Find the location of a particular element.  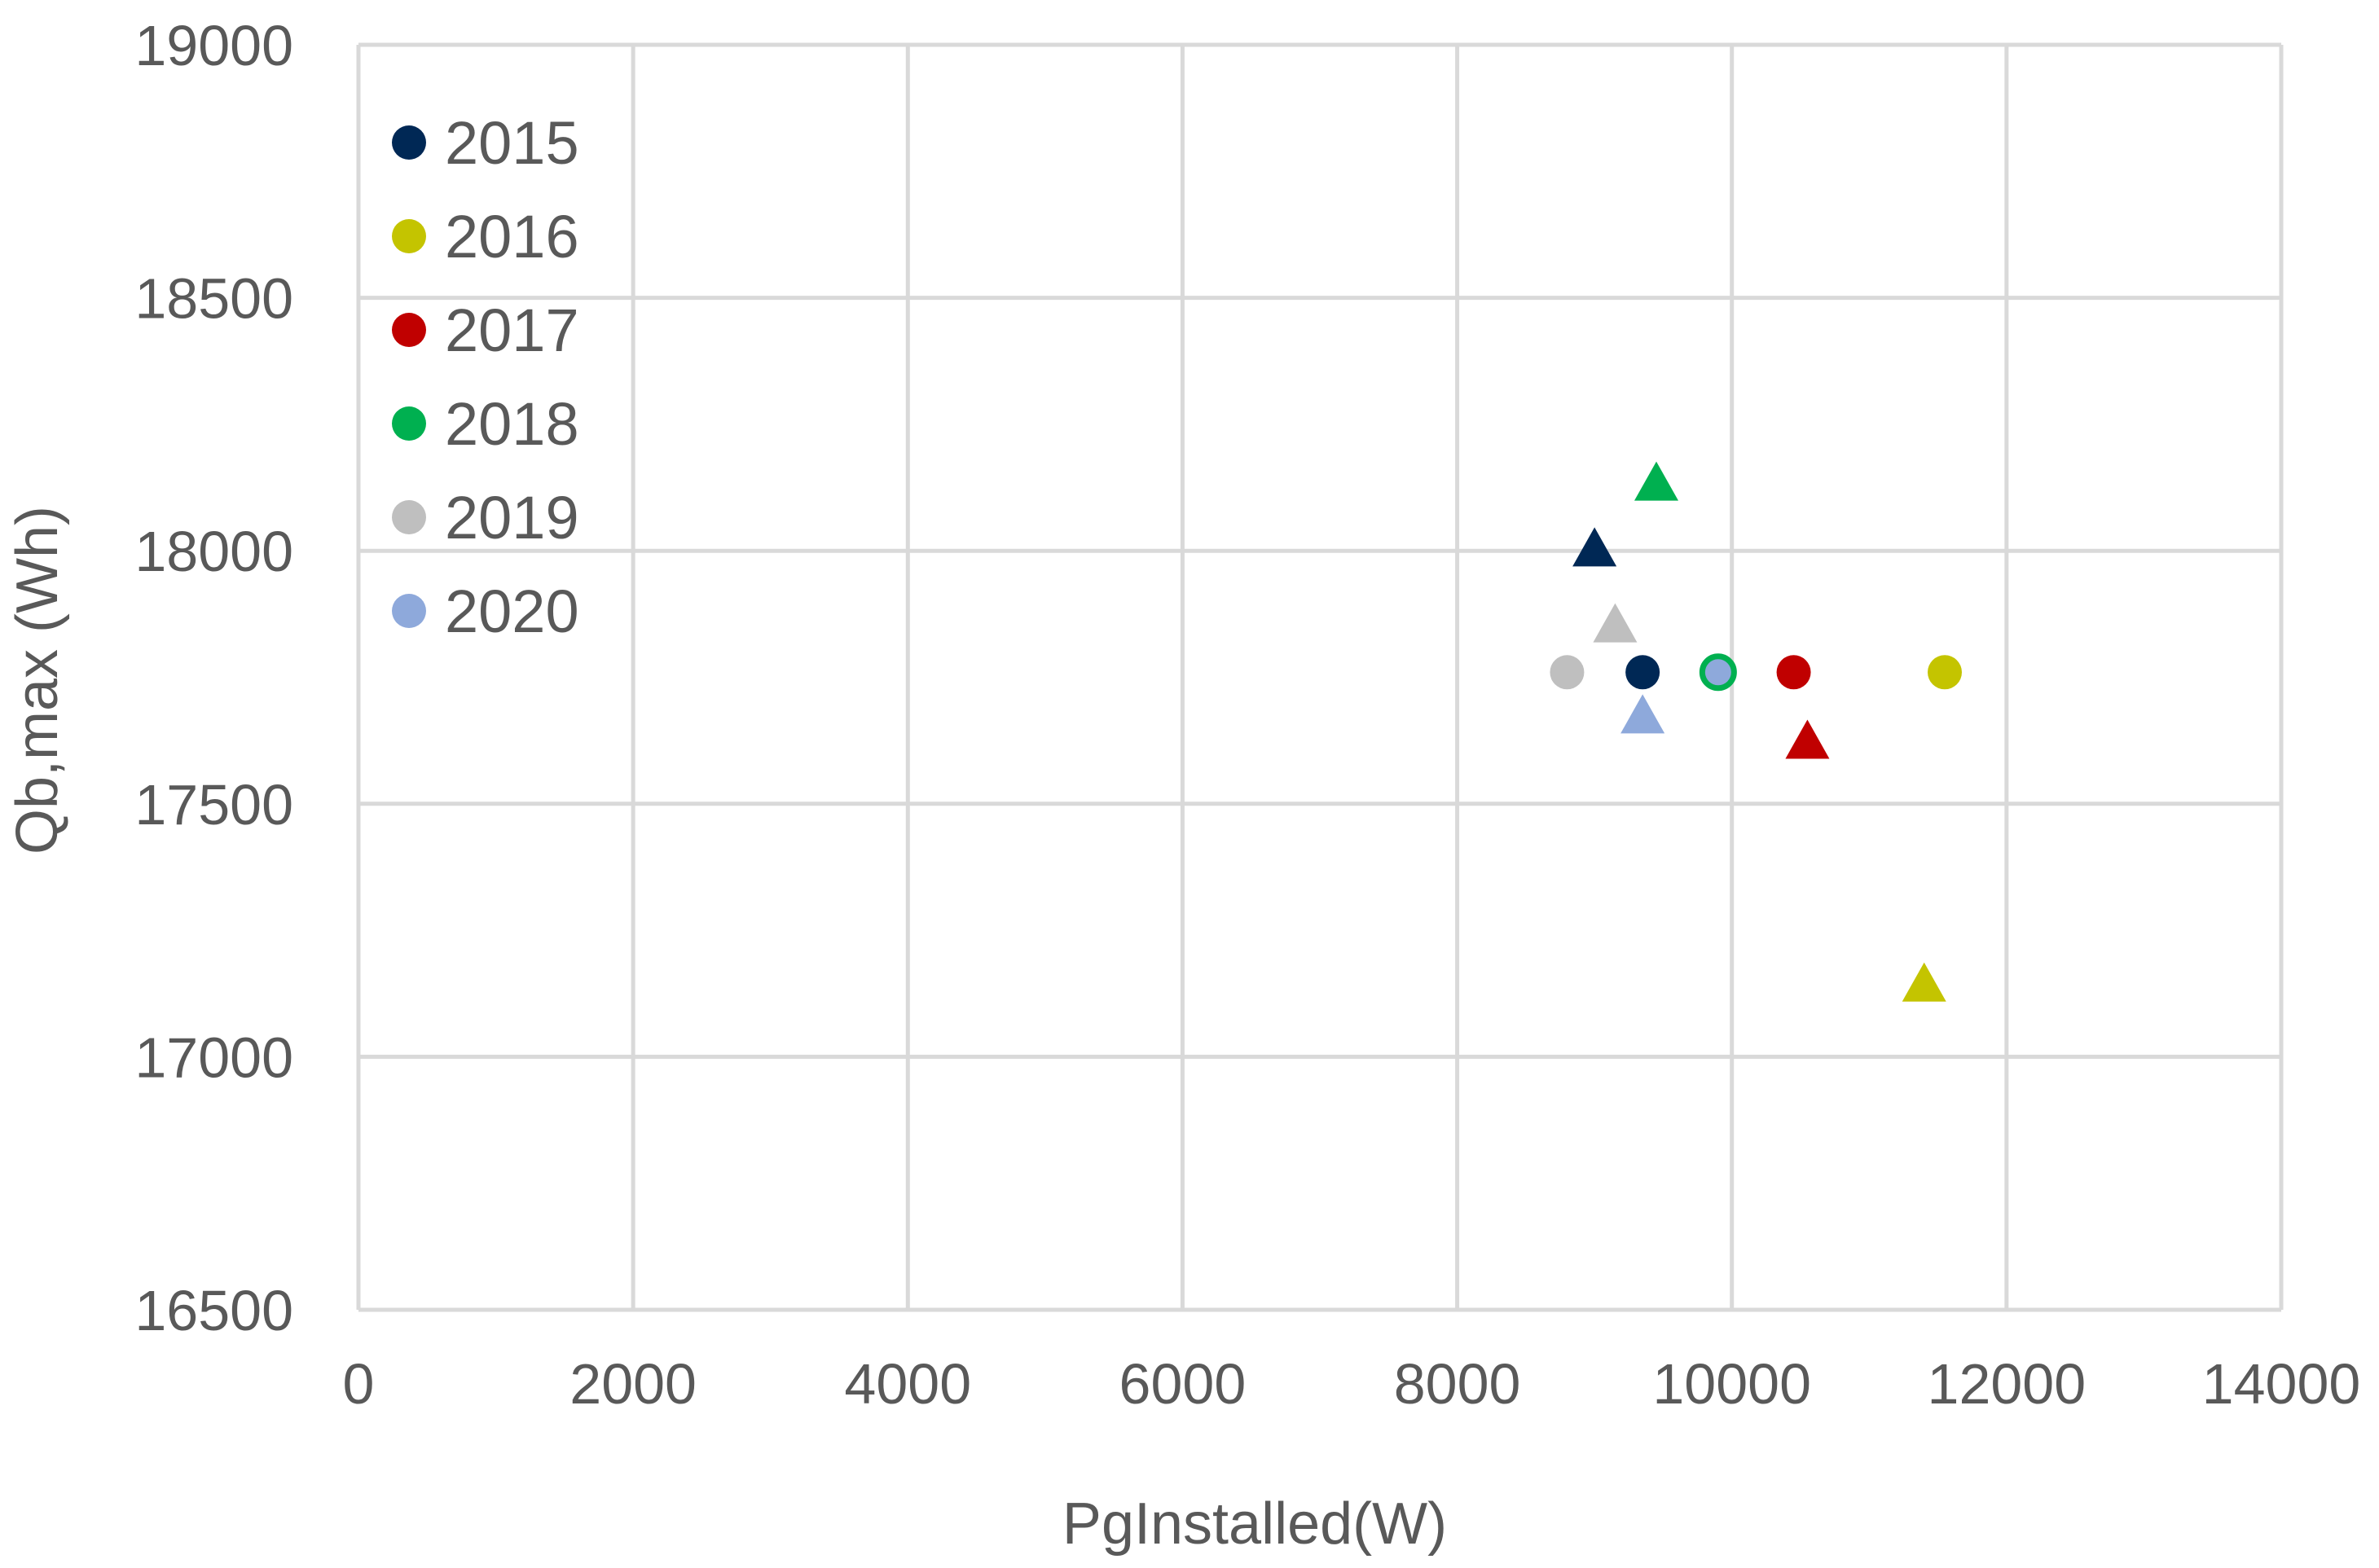

triangle-point-2018 is located at coordinates (1656, 481).